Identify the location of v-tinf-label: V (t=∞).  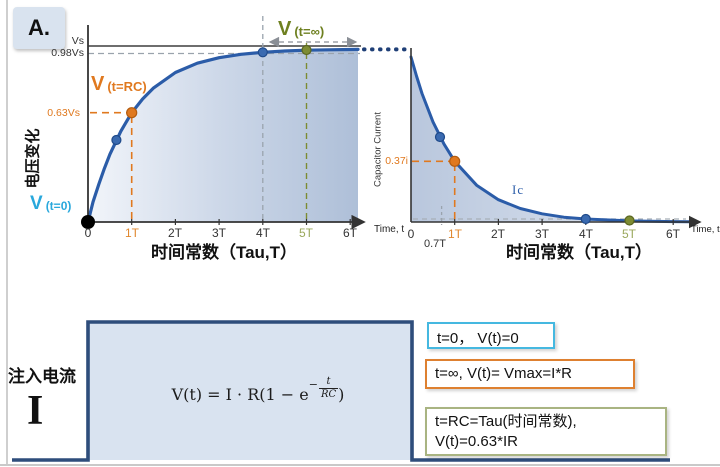
(301, 29).